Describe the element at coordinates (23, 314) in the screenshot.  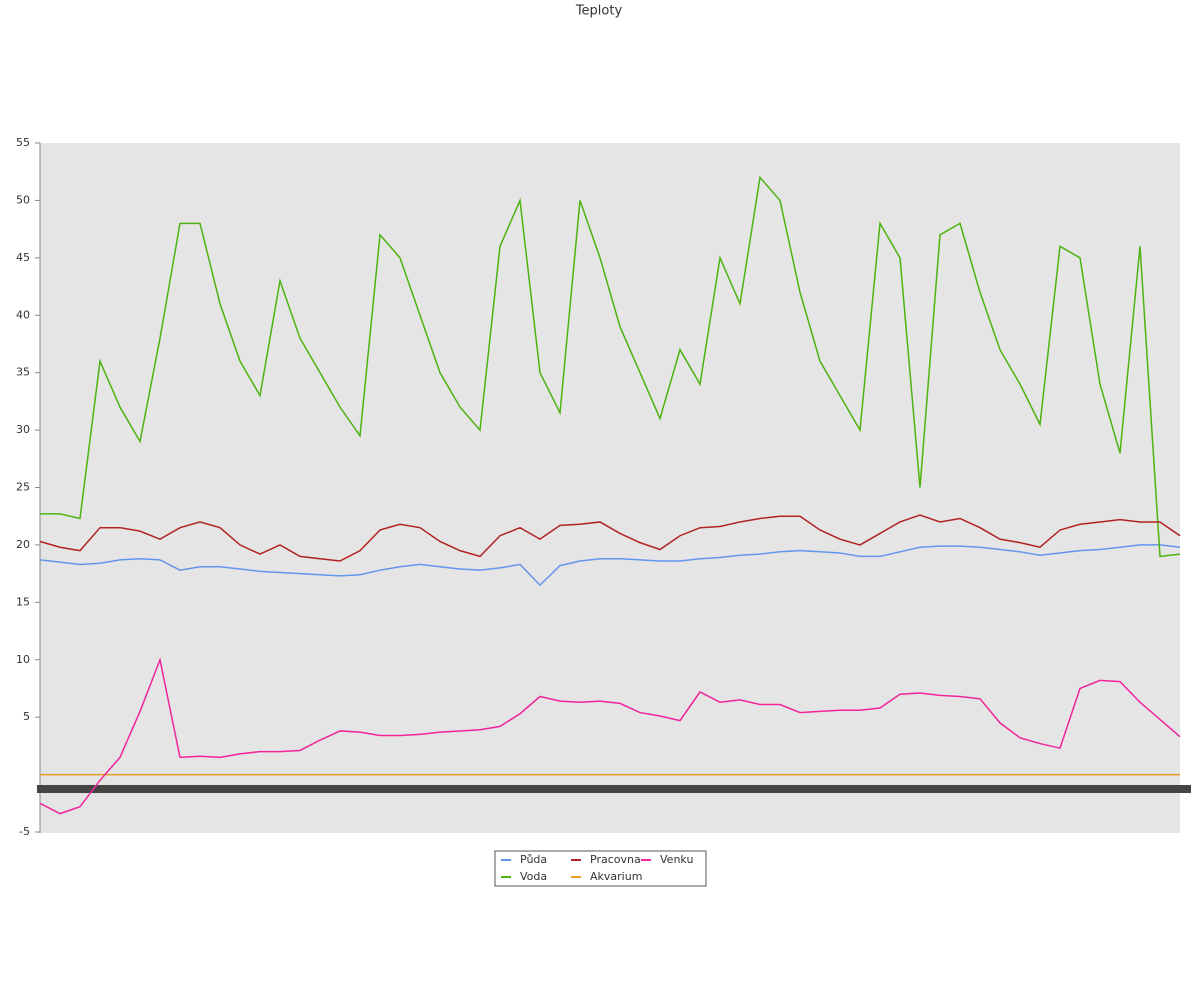
I see `y-tick-label: 40` at that location.